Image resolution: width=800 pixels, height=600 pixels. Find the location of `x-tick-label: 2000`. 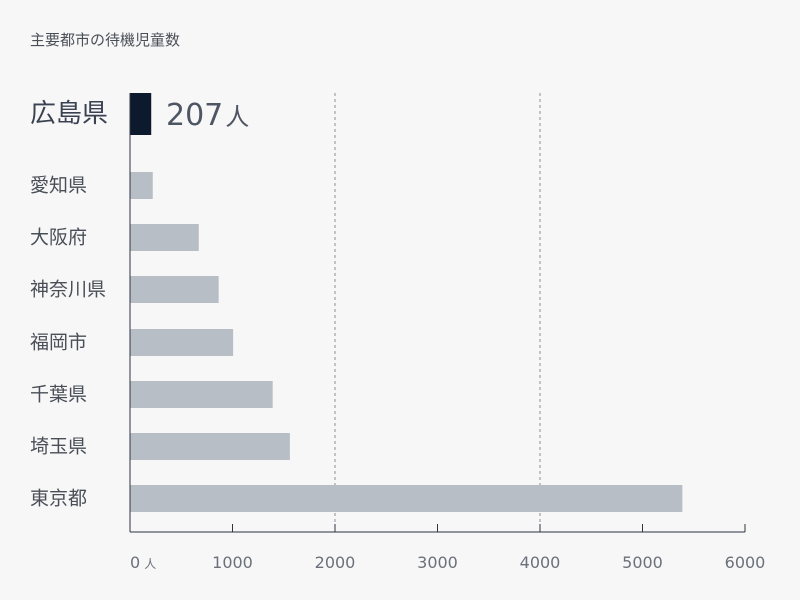

x-tick-label: 2000 is located at coordinates (335, 562).